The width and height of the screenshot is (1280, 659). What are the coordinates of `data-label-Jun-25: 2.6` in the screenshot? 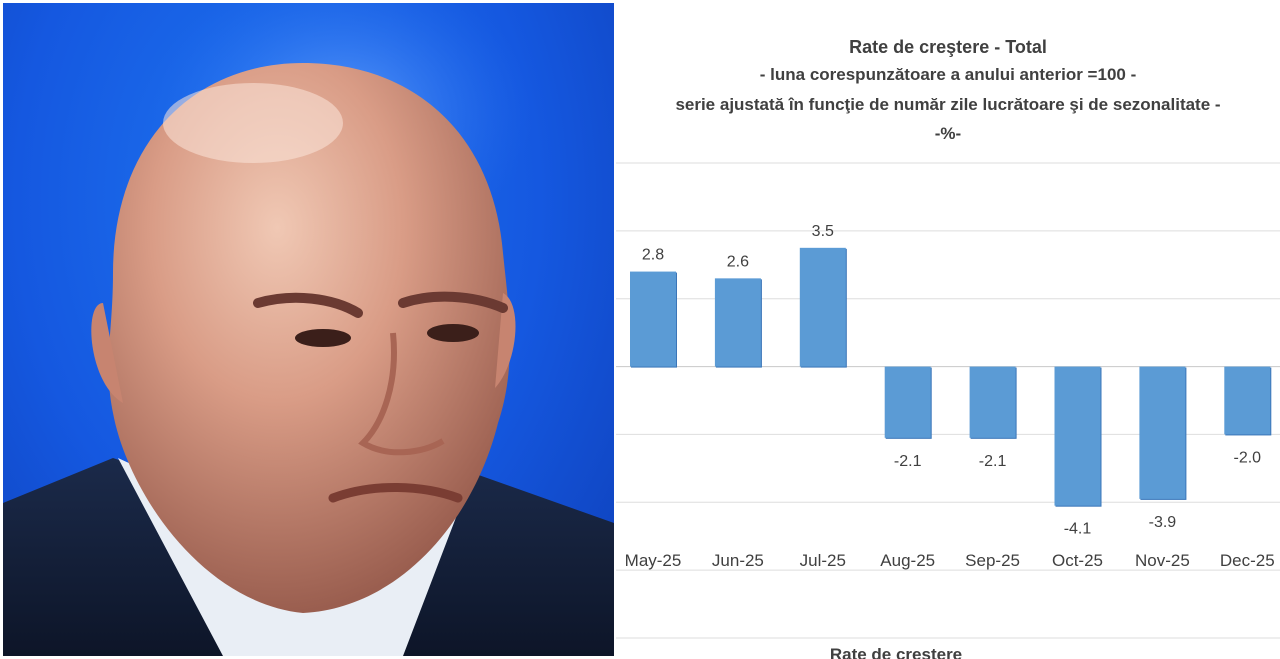 It's located at (738, 261).